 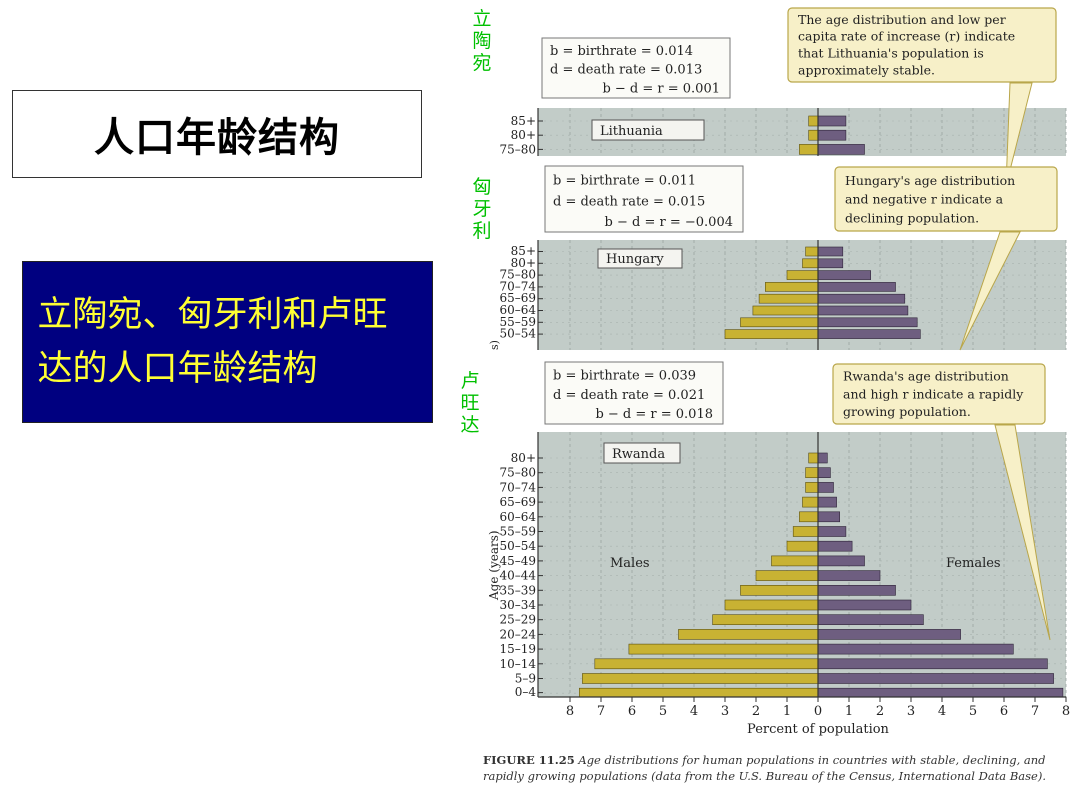 I want to click on rwanda-annotation-line: and high r indicate a rapidly, so click(x=933, y=393).